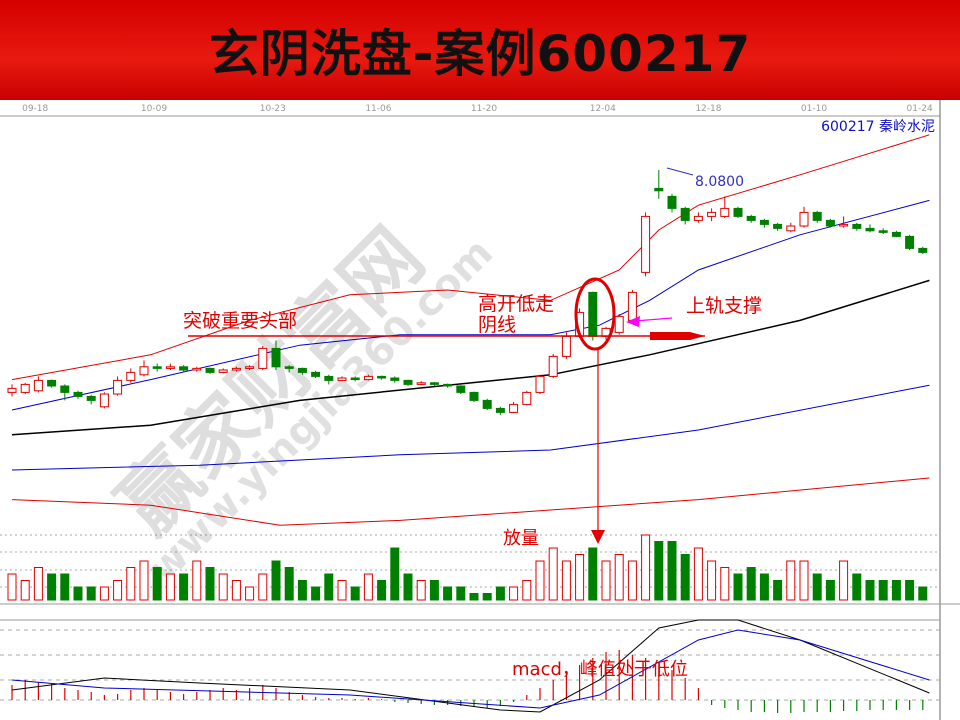 The width and height of the screenshot is (960, 720). I want to click on title-banner: 玄阴洗盘-案例600217, so click(480, 50).